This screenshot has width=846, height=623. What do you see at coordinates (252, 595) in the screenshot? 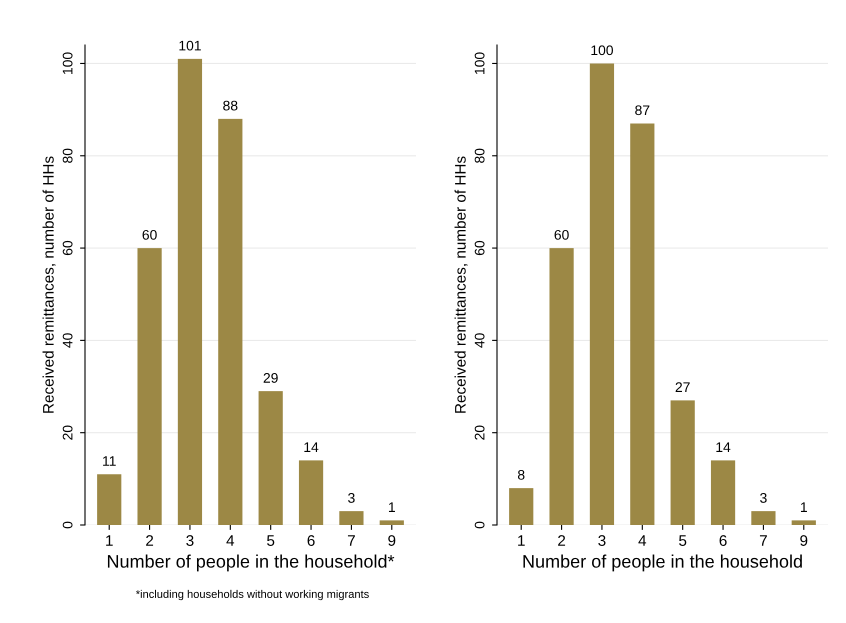
I see `text: *including households without working migrants` at bounding box center [252, 595].